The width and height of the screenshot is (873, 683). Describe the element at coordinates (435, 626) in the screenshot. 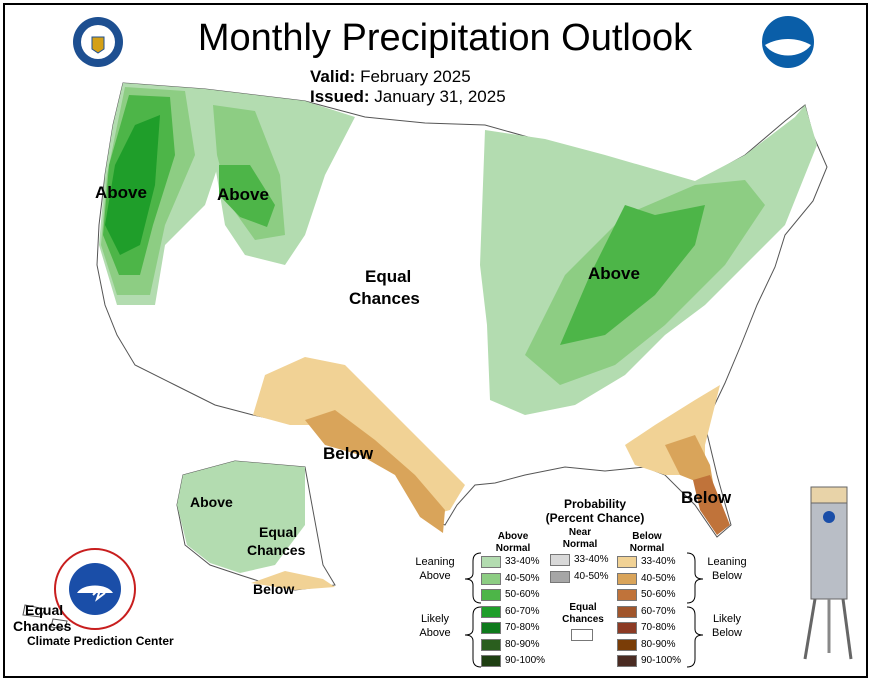

I see `legend-likely-above: Likely Above` at that location.